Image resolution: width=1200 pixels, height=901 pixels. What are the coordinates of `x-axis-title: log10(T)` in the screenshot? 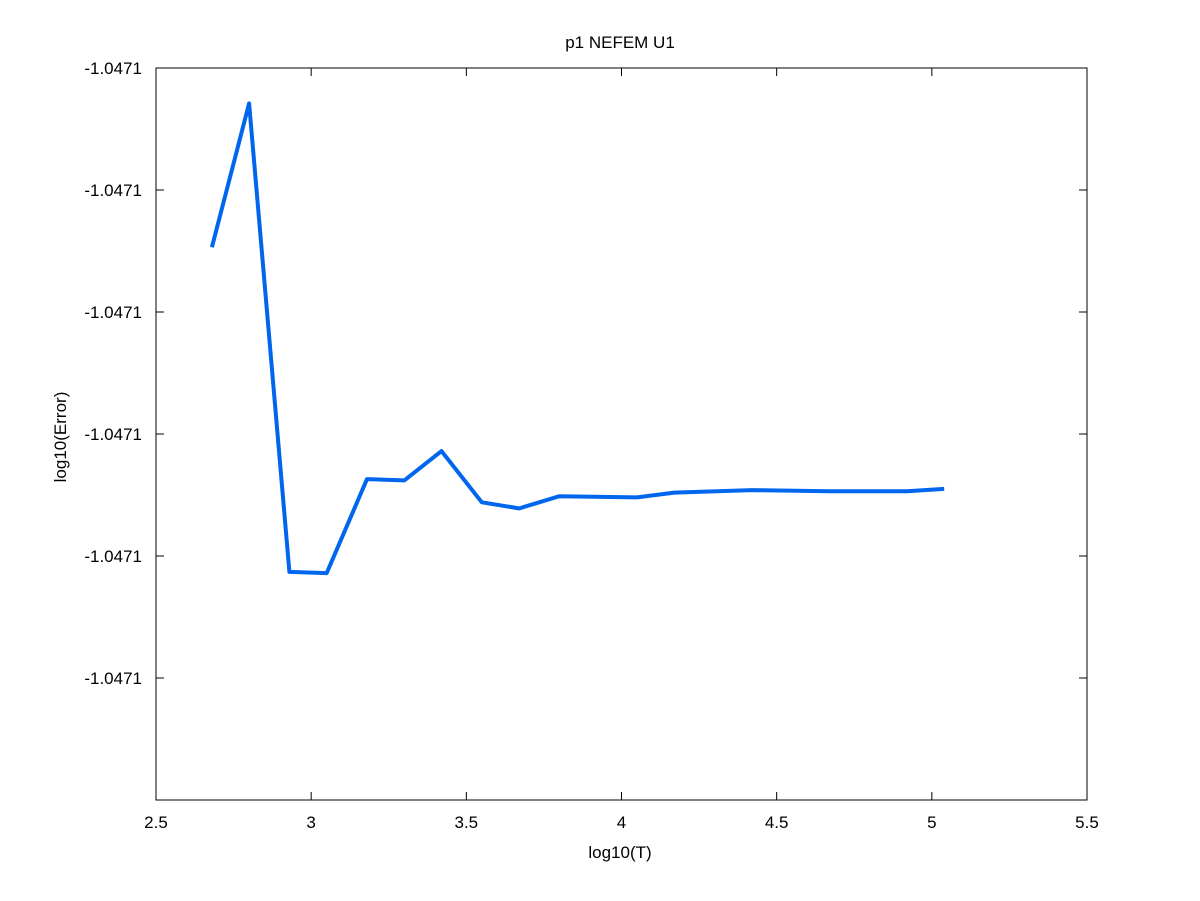 It's located at (619, 852).